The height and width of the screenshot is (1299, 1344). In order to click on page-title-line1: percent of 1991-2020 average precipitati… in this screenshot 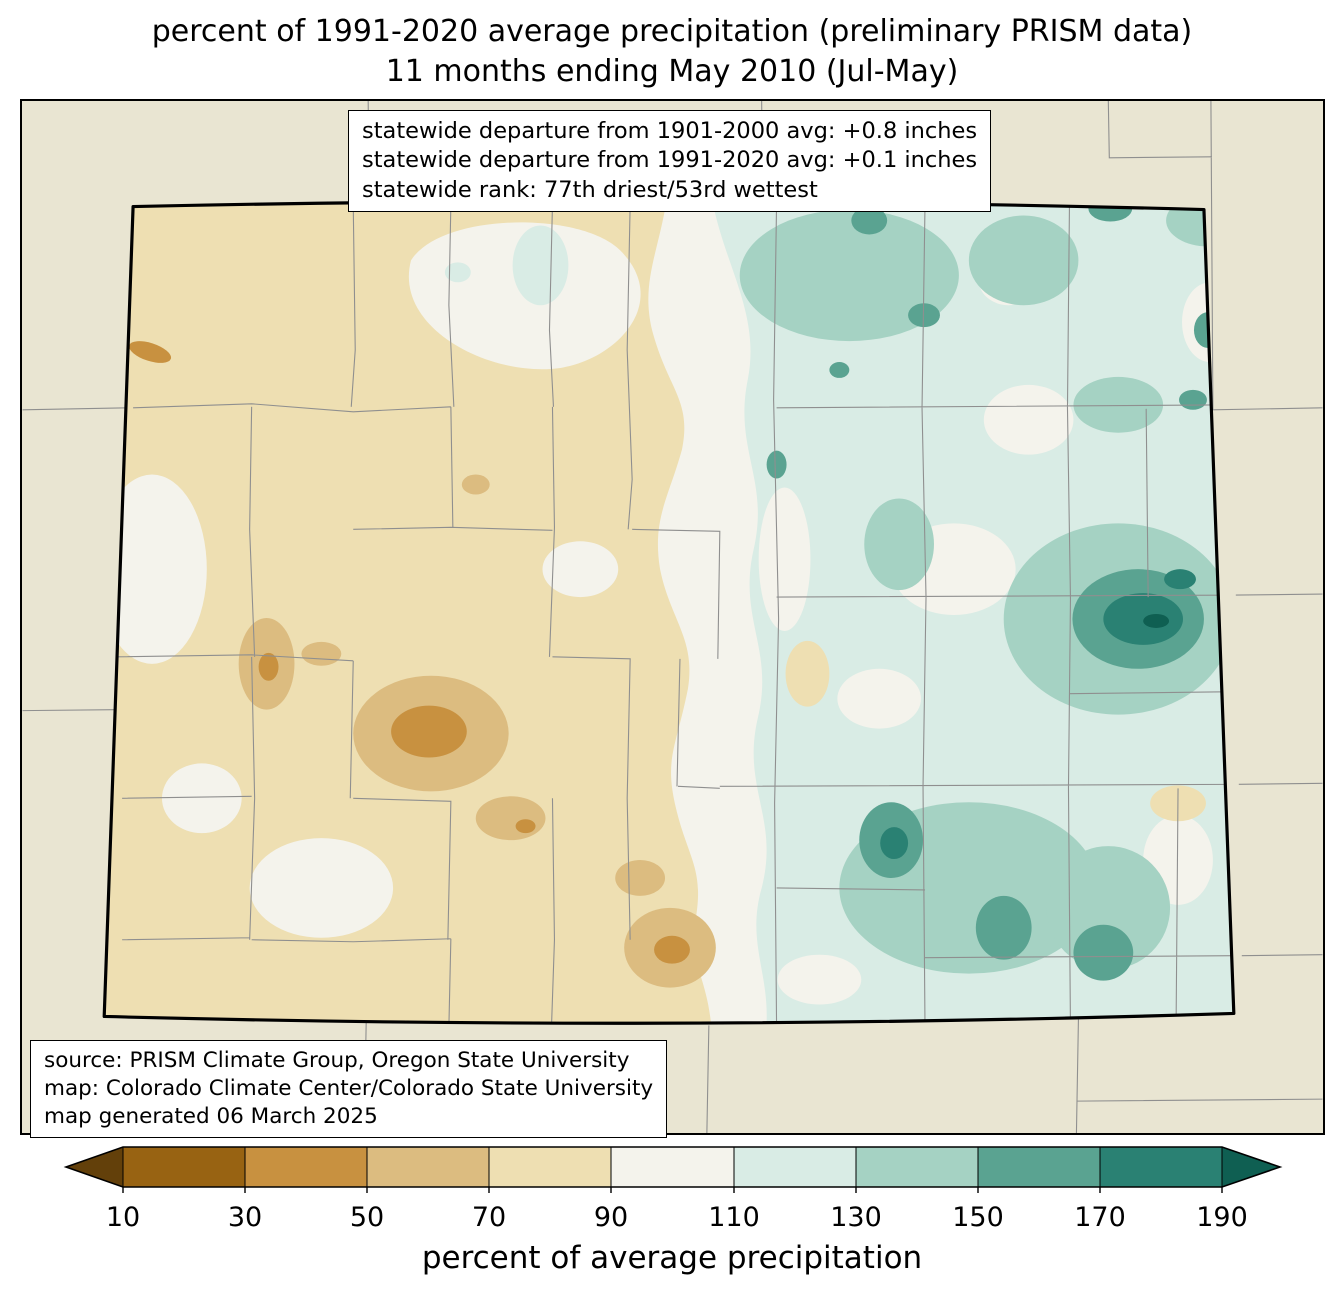, I will do `click(672, 31)`.